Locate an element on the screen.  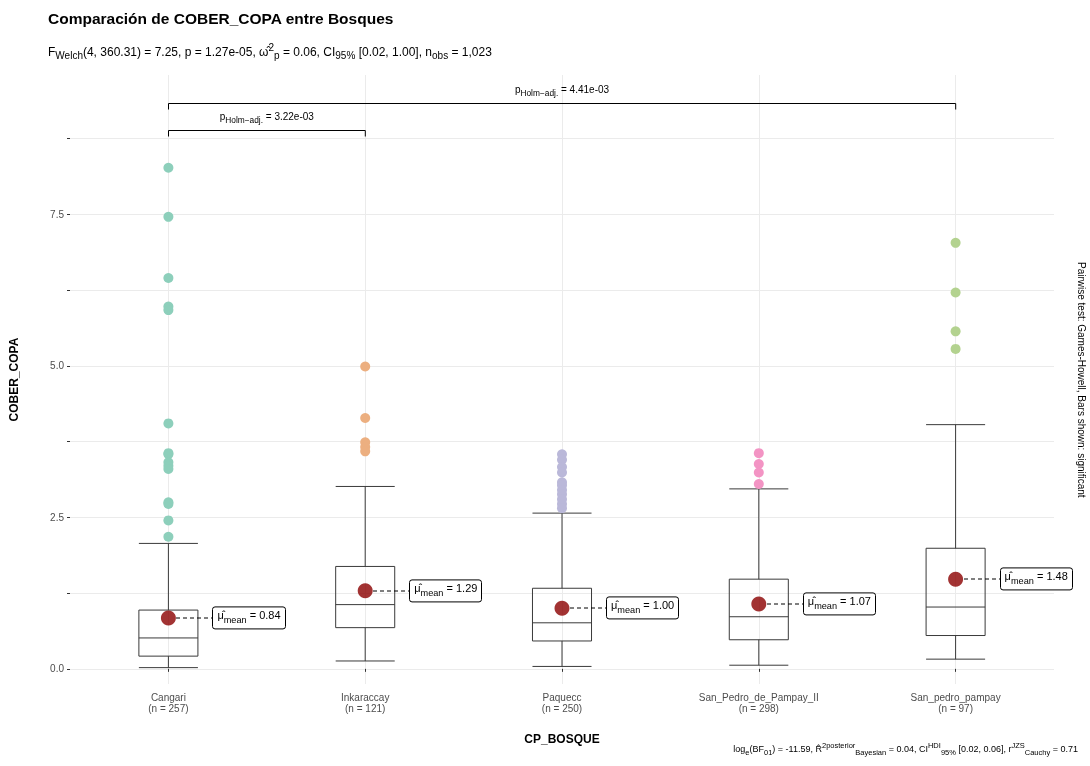
x-tick-label: Cangari (n = 257) is located at coordinates (168, 703).